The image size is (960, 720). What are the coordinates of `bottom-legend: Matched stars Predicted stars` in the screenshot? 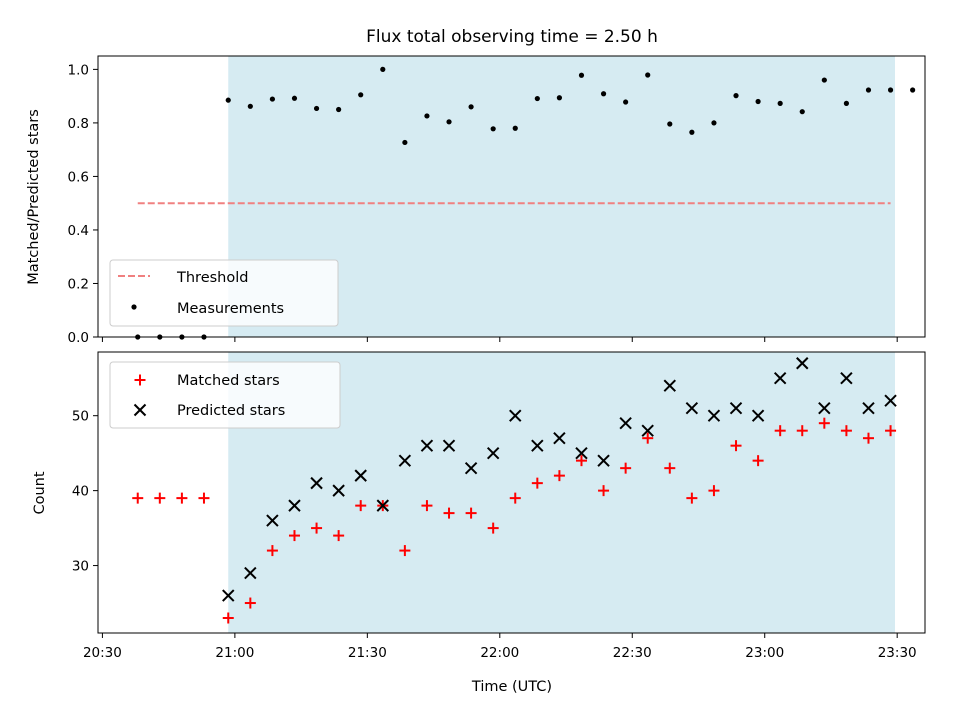 It's located at (225, 395).